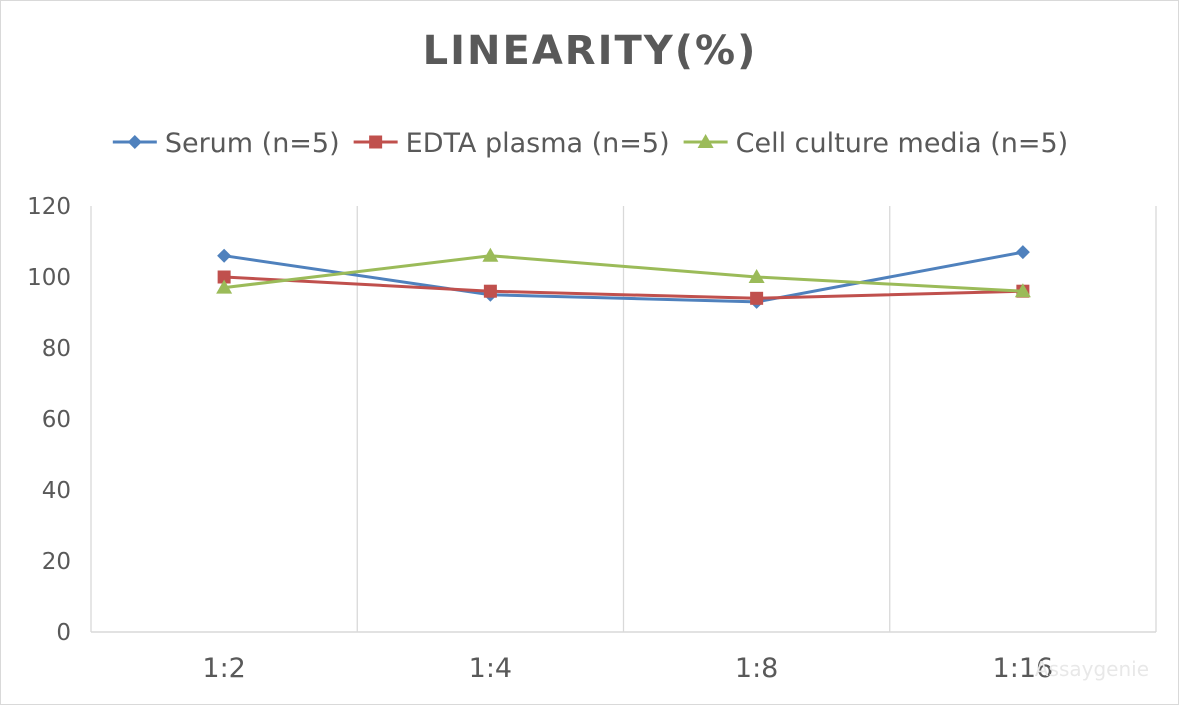 The height and width of the screenshot is (706, 1179). I want to click on chart-title: LINEARITY(%), so click(590, 51).